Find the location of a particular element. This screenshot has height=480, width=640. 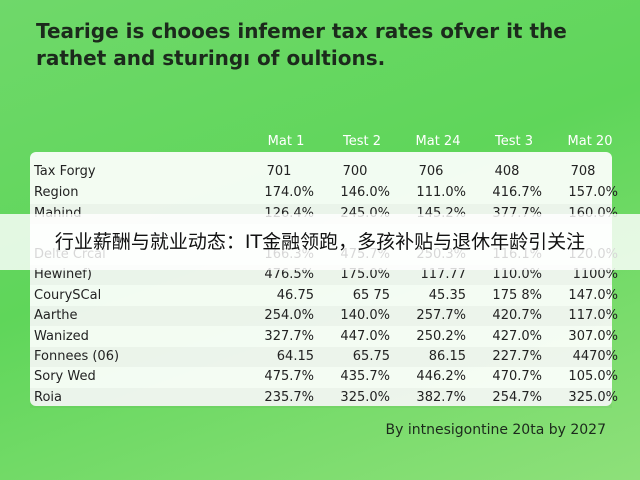

table-cell: 470.7% is located at coordinates (517, 376).